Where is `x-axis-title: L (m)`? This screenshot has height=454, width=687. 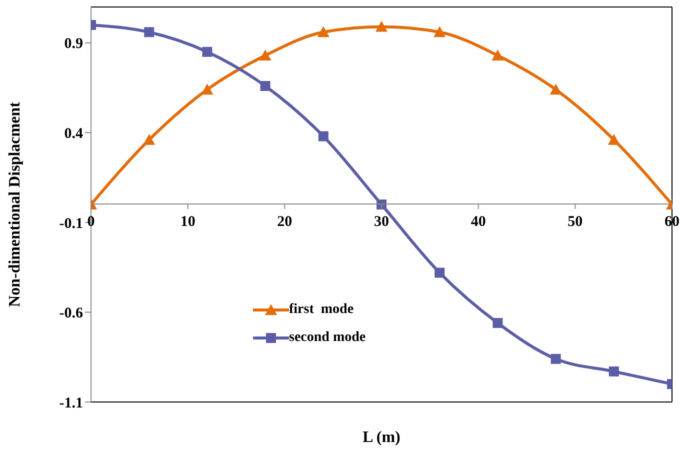 x-axis-title: L (m) is located at coordinates (381, 437).